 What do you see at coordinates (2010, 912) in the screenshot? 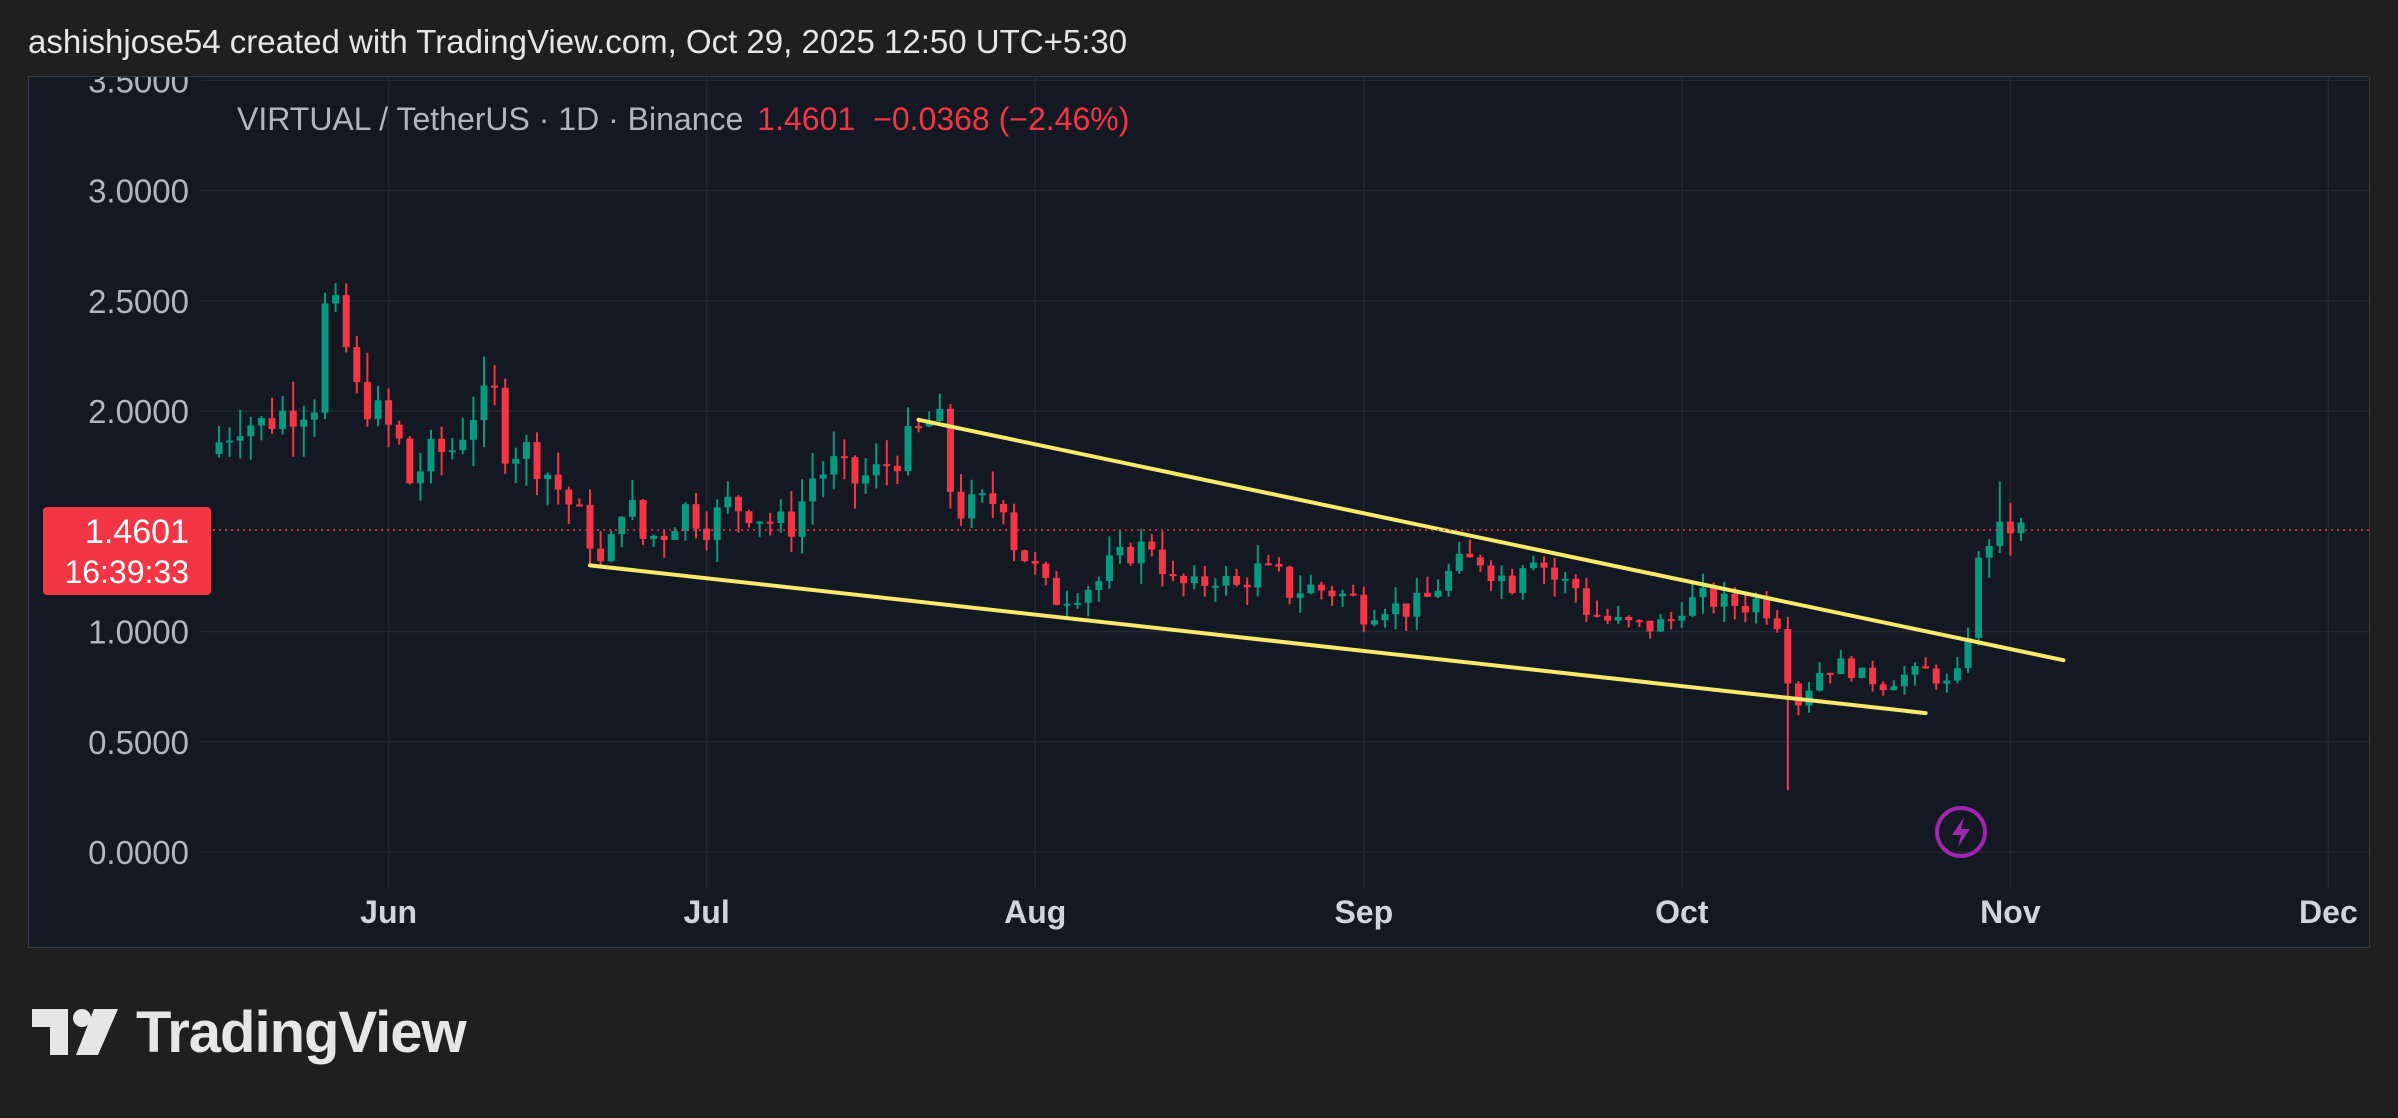
I see `x-tick-label: Nov` at bounding box center [2010, 912].